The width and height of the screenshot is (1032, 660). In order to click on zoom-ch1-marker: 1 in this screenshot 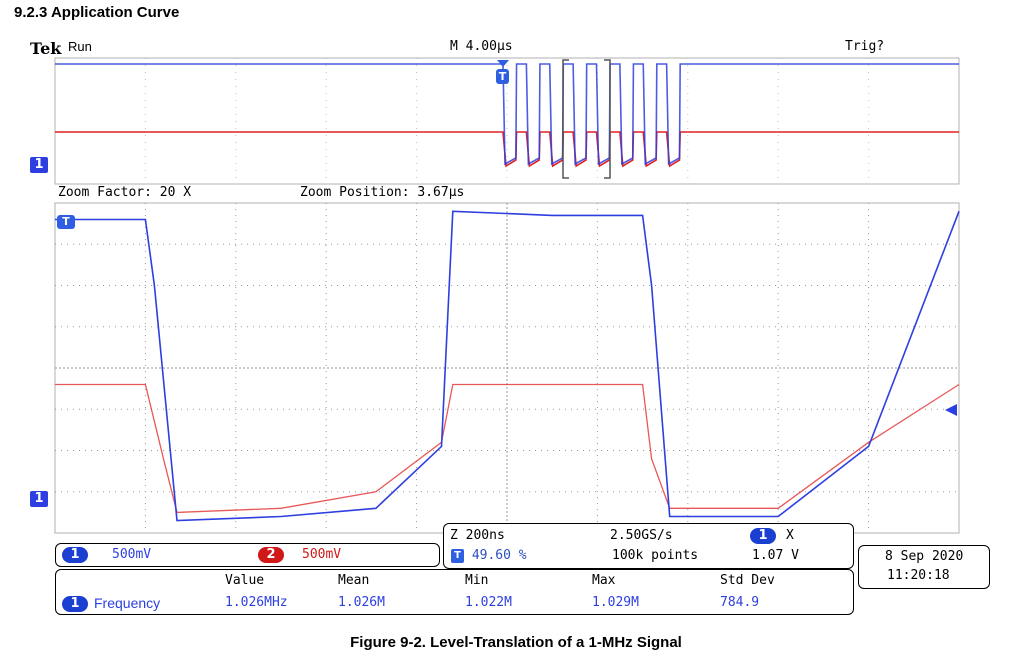, I will do `click(39, 499)`.